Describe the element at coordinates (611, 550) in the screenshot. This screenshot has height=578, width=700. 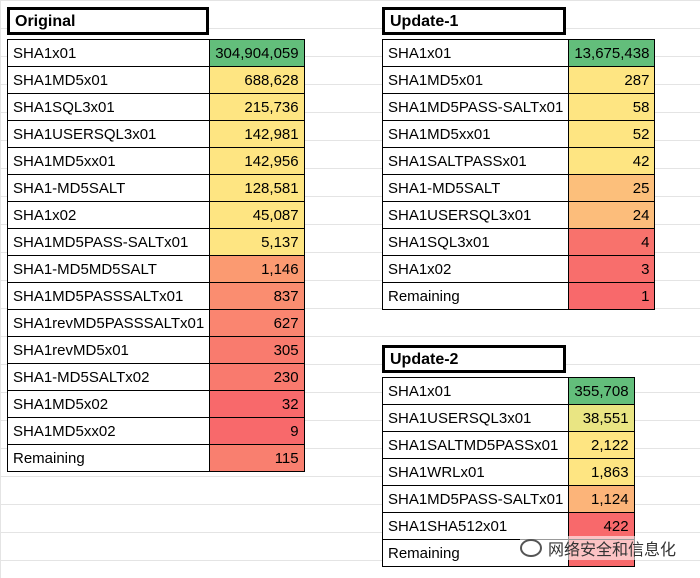
I see `watermark-text: 网络安全和信息化` at that location.